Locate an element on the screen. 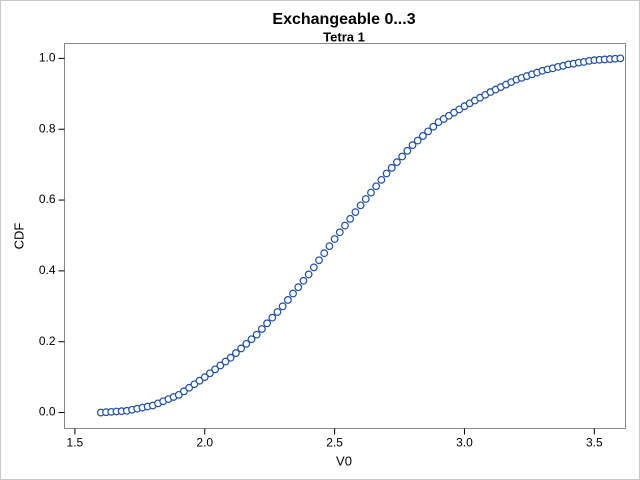 The width and height of the screenshot is (640, 480). y-tick-label: 0.8 is located at coordinates (47, 128).